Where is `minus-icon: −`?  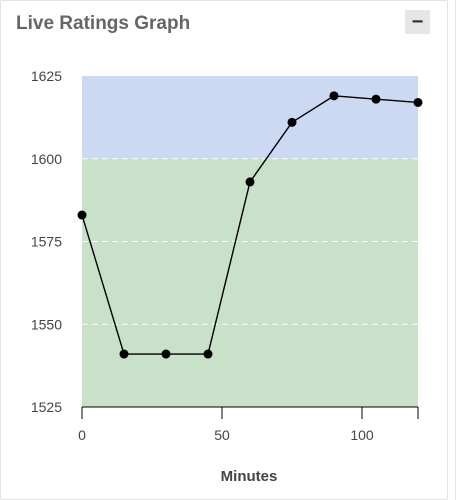
minus-icon: − is located at coordinates (417, 22).